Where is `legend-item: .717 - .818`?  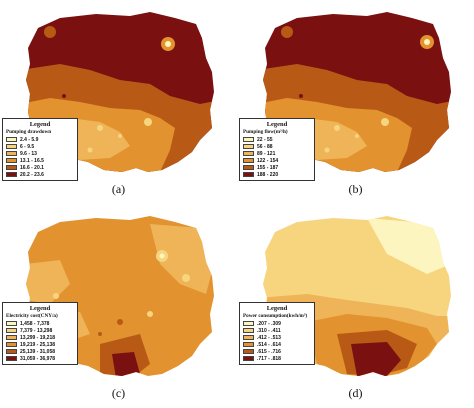 legend-item: .717 - .818 is located at coordinates (277, 358).